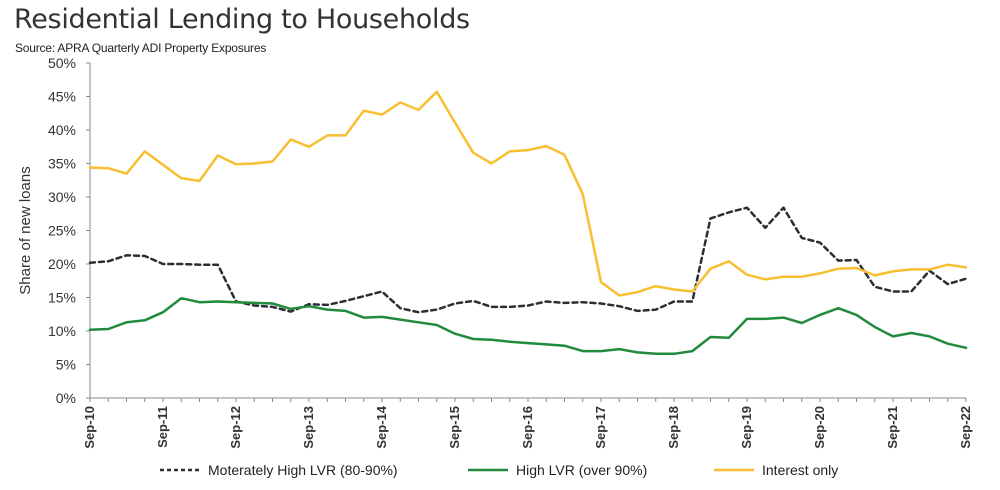 This screenshot has height=490, width=1000. Describe the element at coordinates (308, 427) in the screenshot. I see `x-tick-label: Sep-13` at that location.